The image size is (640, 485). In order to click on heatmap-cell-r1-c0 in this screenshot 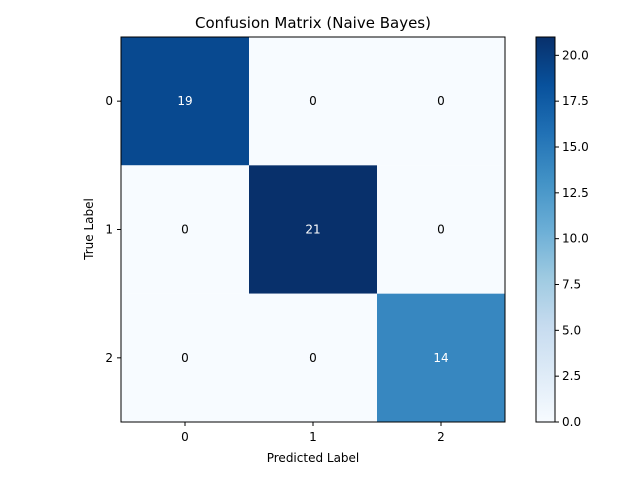, I will do `click(185, 229)`.